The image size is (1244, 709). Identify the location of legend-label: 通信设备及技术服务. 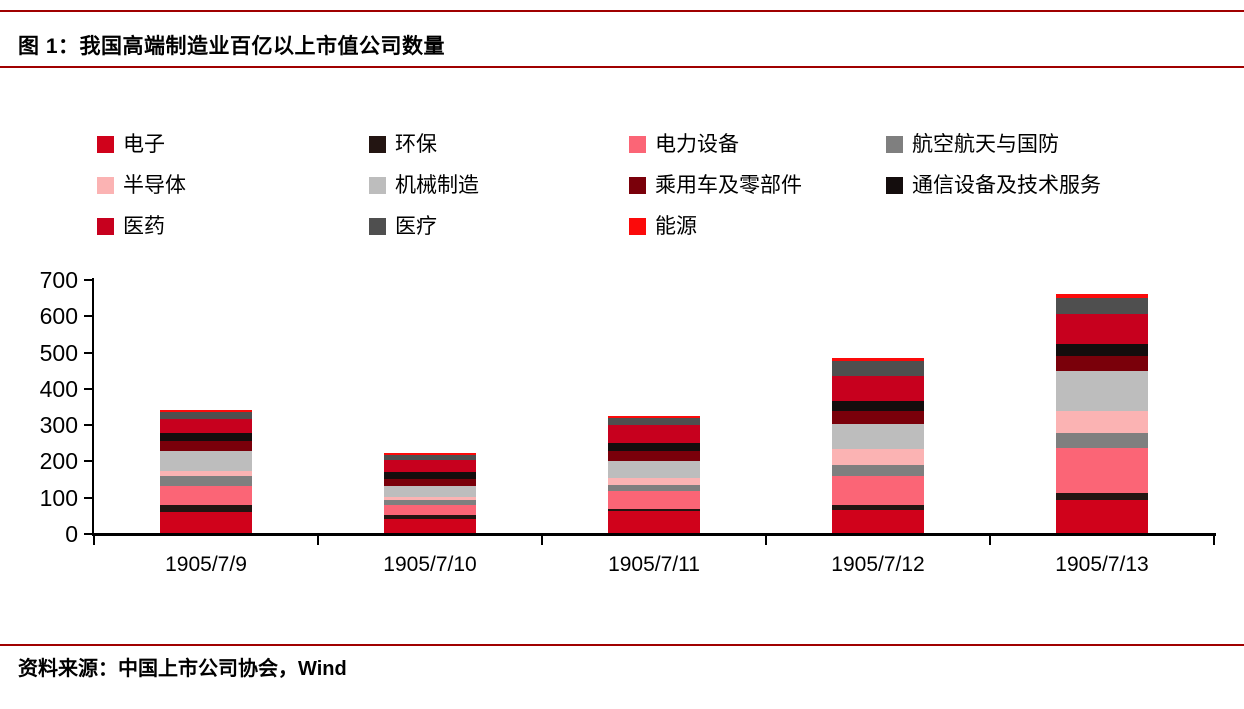
(1006, 185).